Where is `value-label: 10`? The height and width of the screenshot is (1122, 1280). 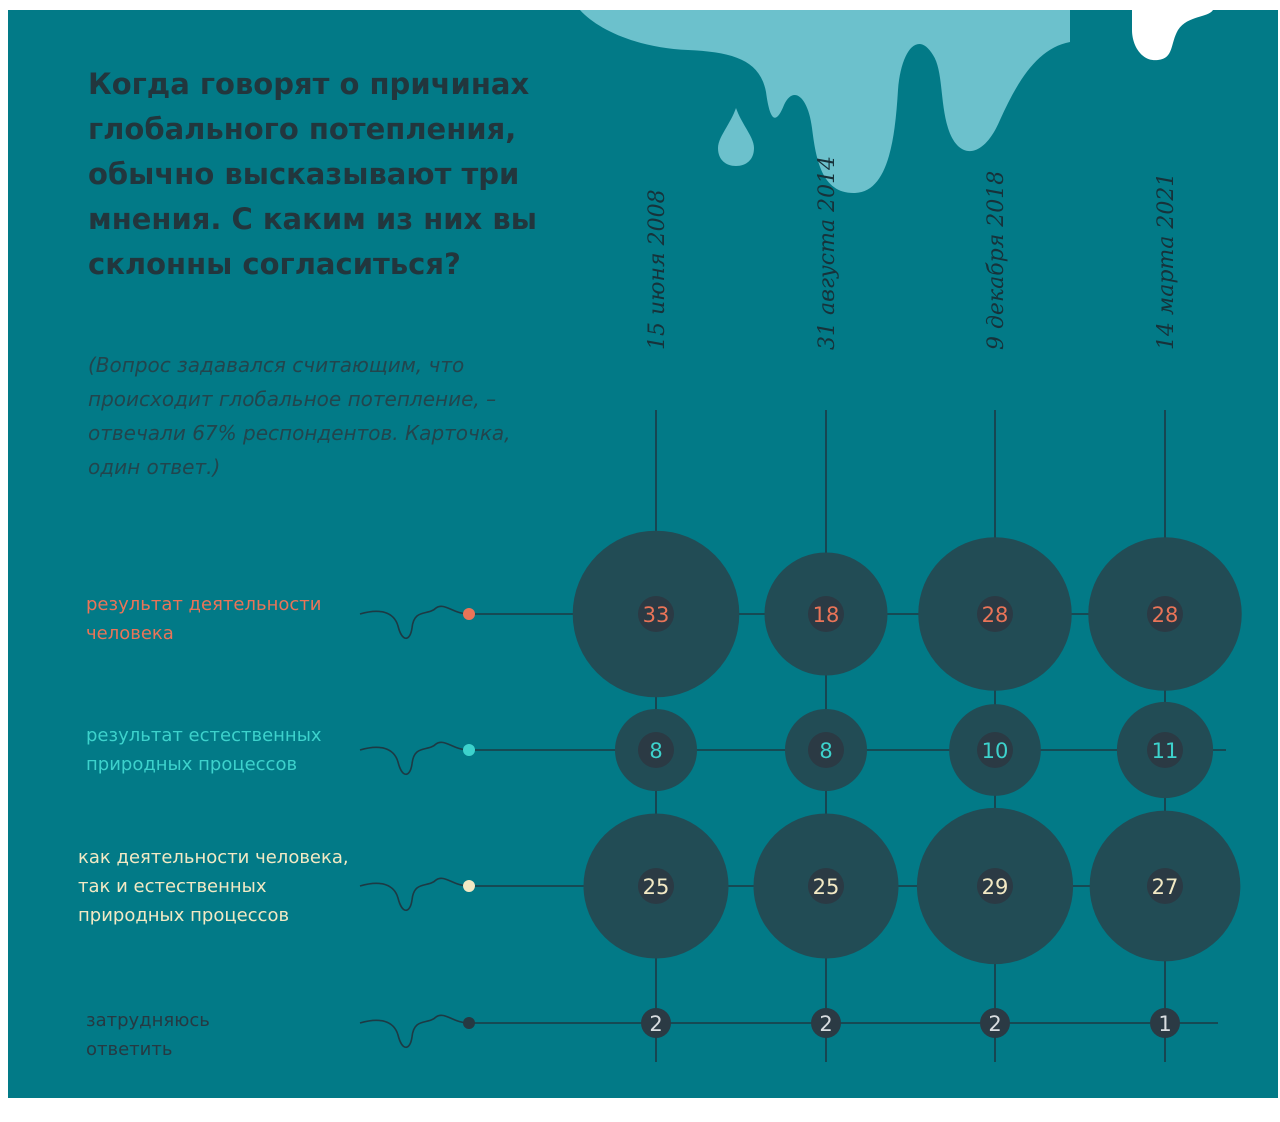
value-label: 10 is located at coordinates (995, 751).